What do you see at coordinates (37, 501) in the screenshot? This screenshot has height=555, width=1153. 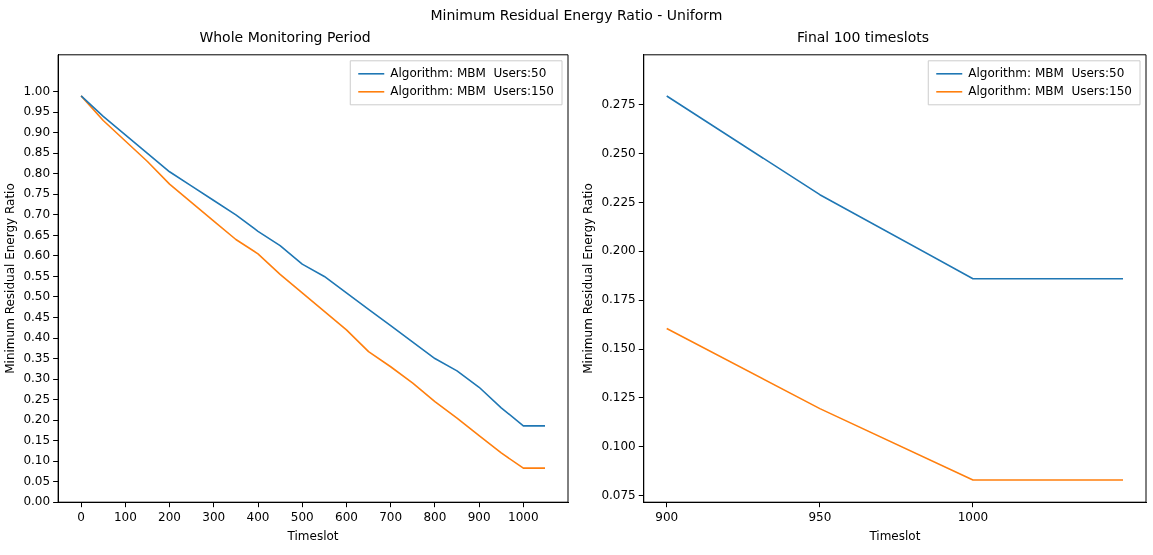 I see `y-tick-label: 0.00` at bounding box center [37, 501].